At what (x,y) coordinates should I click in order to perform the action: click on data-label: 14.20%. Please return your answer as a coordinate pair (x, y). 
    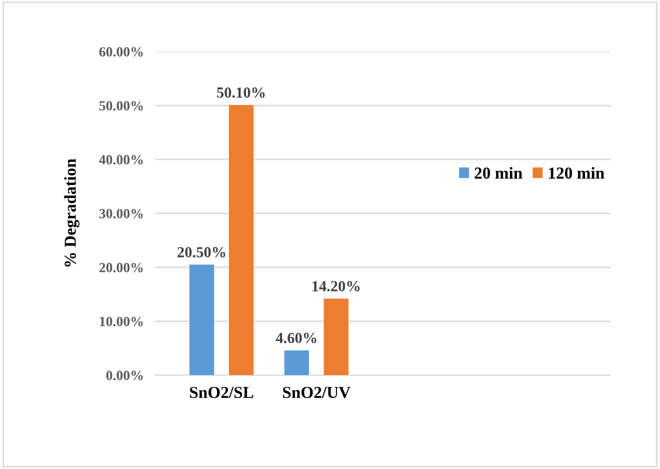
    Looking at the image, I should click on (336, 286).